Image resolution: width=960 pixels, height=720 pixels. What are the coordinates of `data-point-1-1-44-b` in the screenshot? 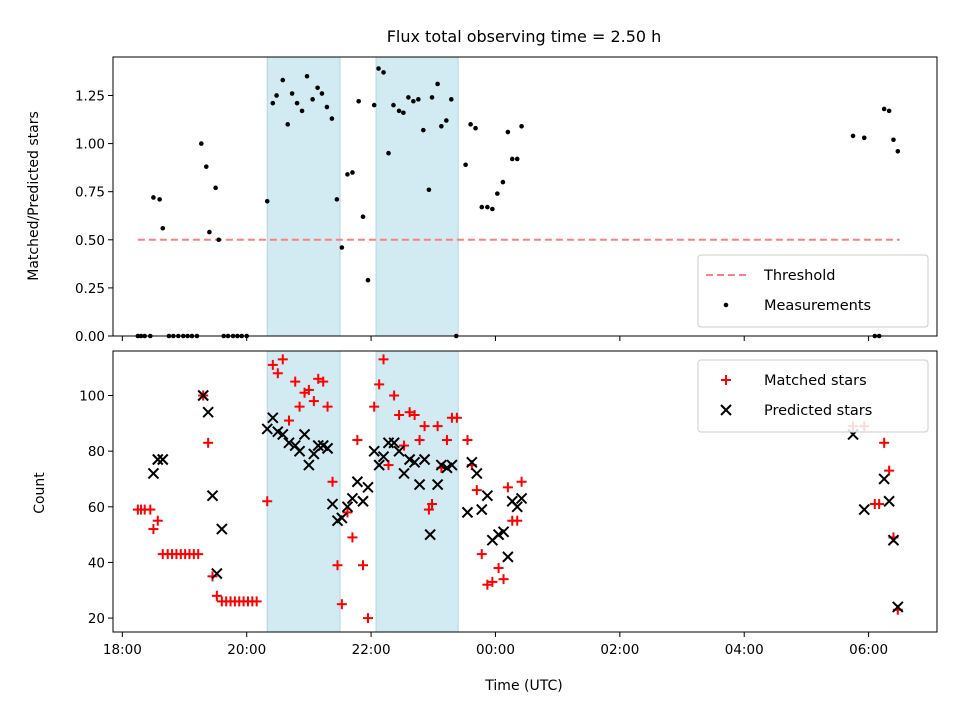 It's located at (452, 465).